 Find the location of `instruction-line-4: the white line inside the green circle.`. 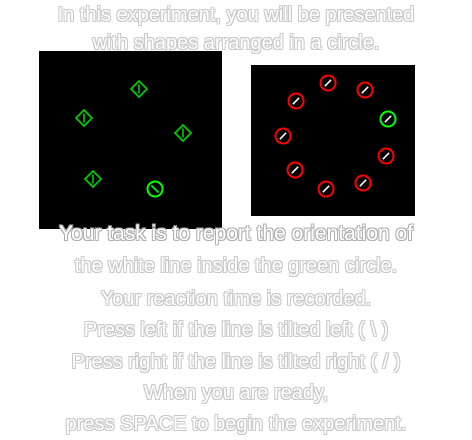

instruction-line-4: the white line inside the green circle. is located at coordinates (236, 266).